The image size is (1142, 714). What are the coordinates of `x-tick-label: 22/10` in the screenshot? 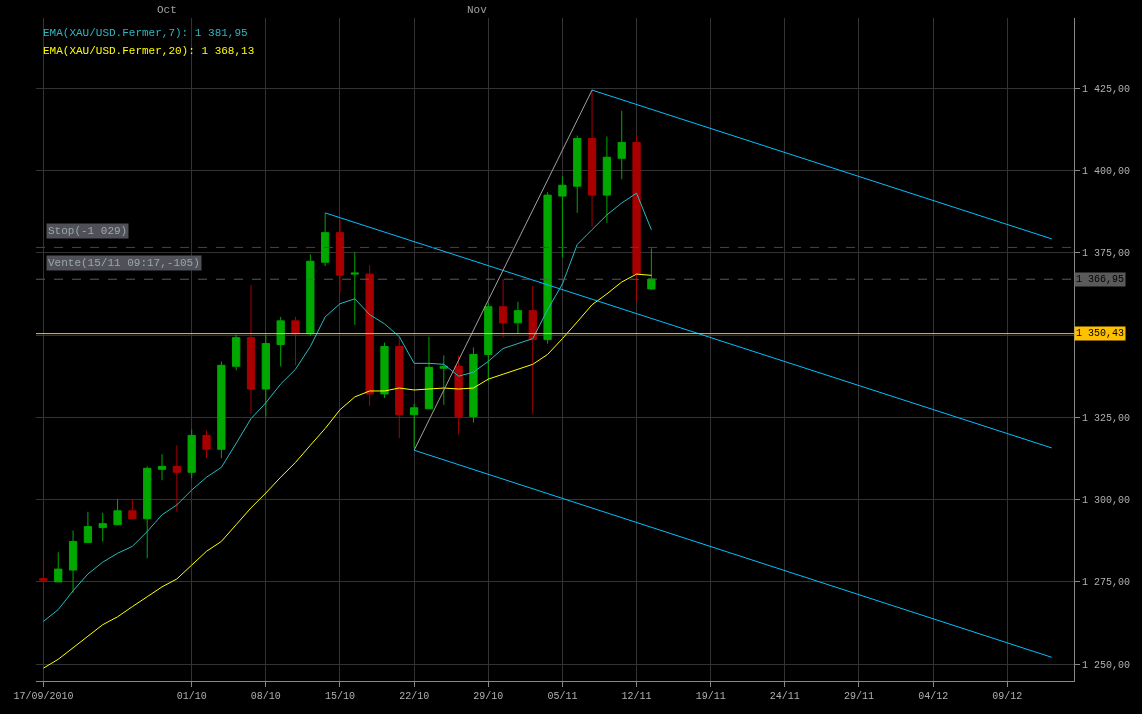 It's located at (414, 696).